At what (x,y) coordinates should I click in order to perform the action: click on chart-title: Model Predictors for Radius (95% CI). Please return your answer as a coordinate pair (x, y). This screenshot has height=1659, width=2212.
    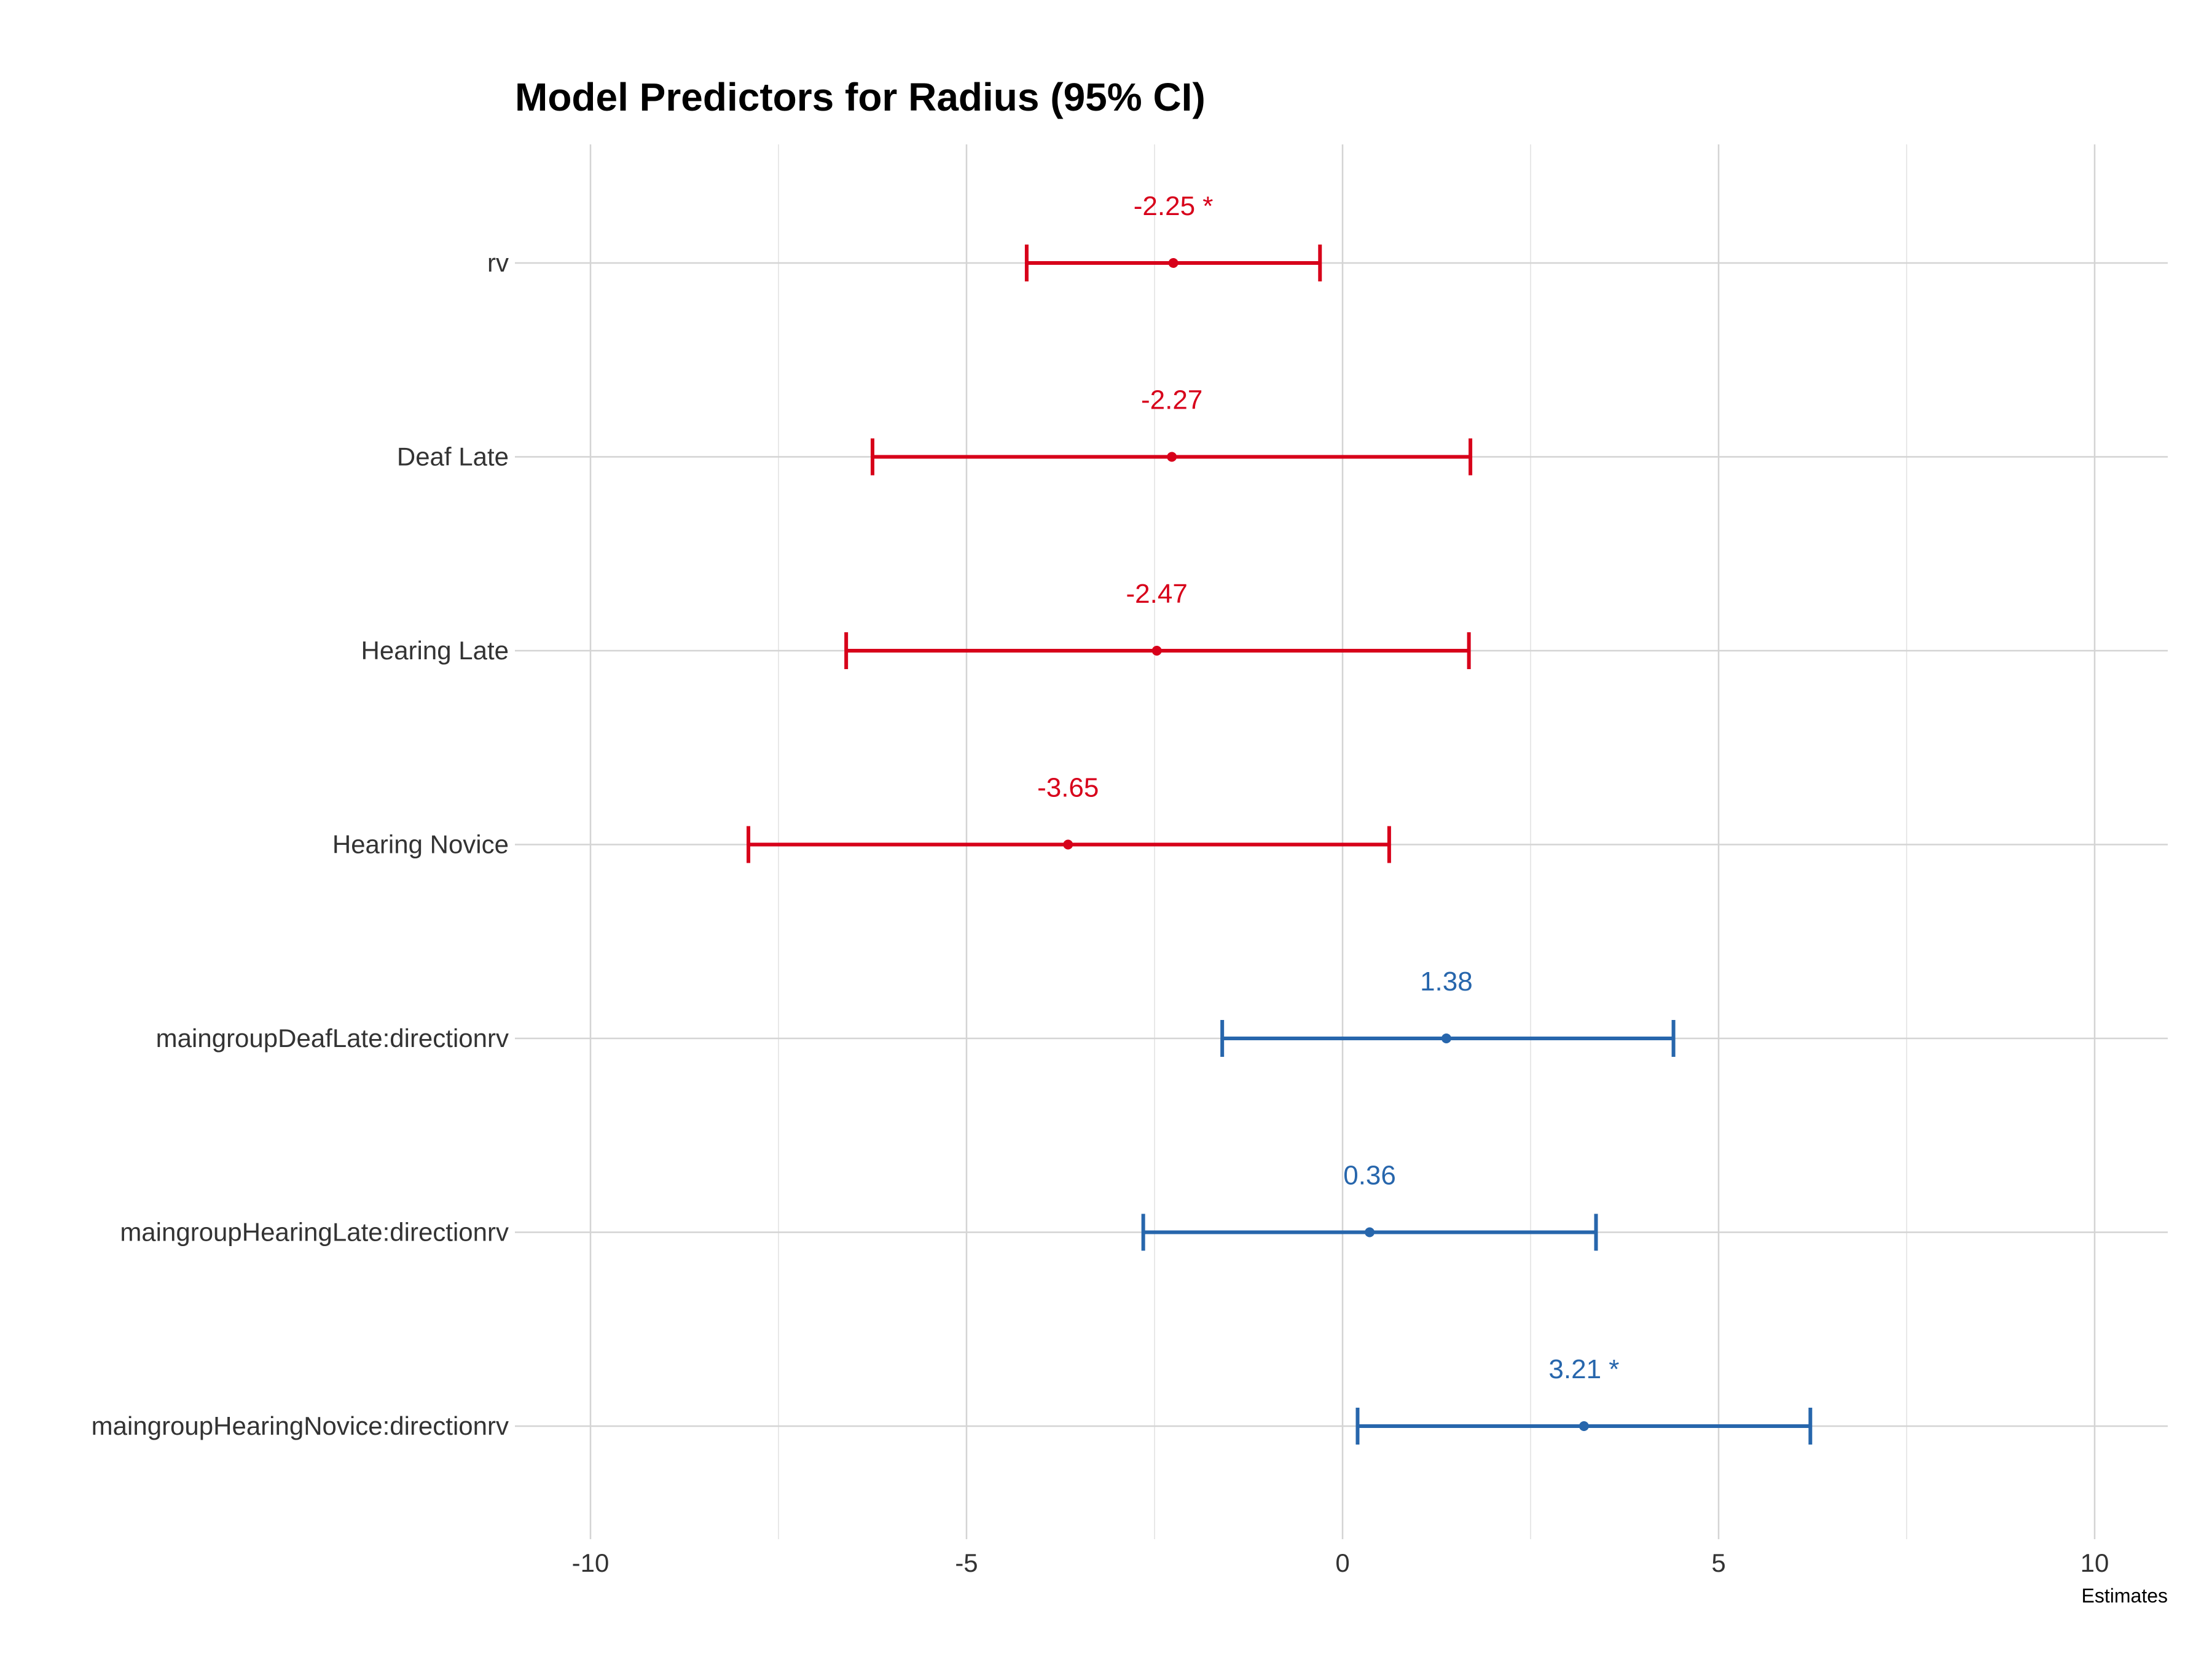
    Looking at the image, I should click on (860, 97).